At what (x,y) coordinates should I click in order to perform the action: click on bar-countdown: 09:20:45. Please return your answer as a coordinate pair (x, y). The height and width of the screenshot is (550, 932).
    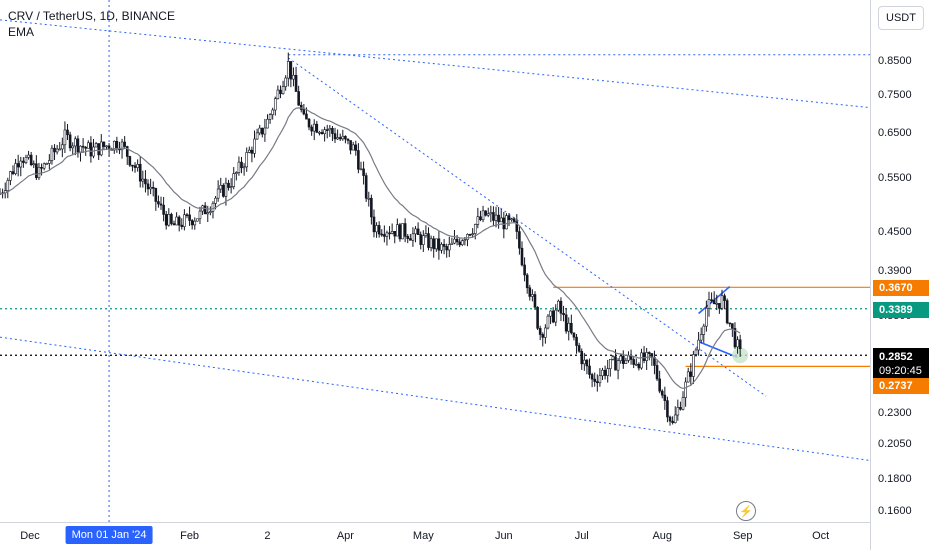
    Looking at the image, I should click on (900, 371).